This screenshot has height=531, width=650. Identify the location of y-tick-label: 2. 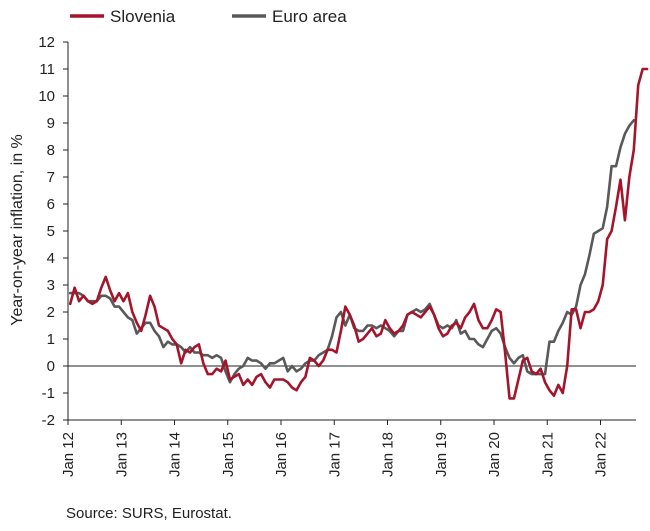
(51, 312).